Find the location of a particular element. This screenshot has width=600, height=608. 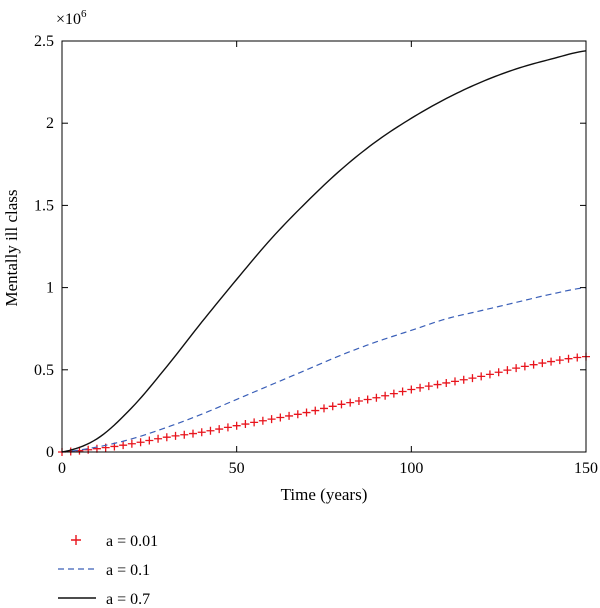

legend-label: a = 0.1 is located at coordinates (128, 570).